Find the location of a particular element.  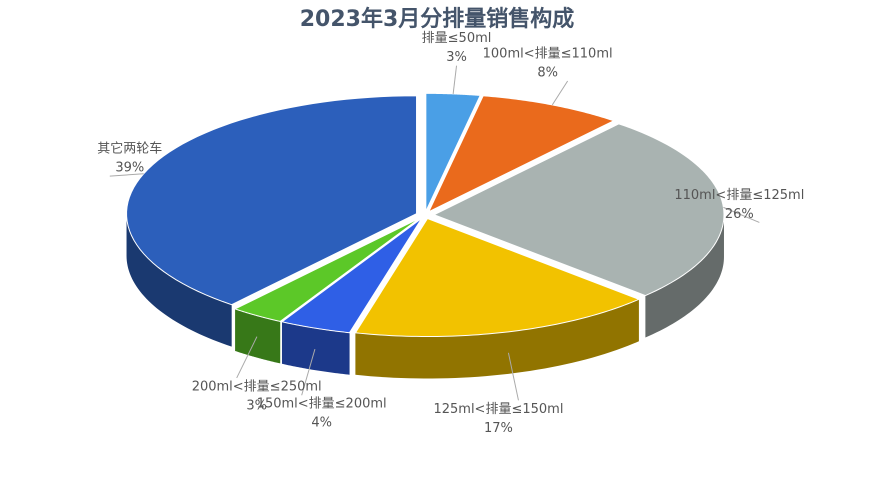

slice-label: 100ml<排量≤110ml is located at coordinates (548, 53).